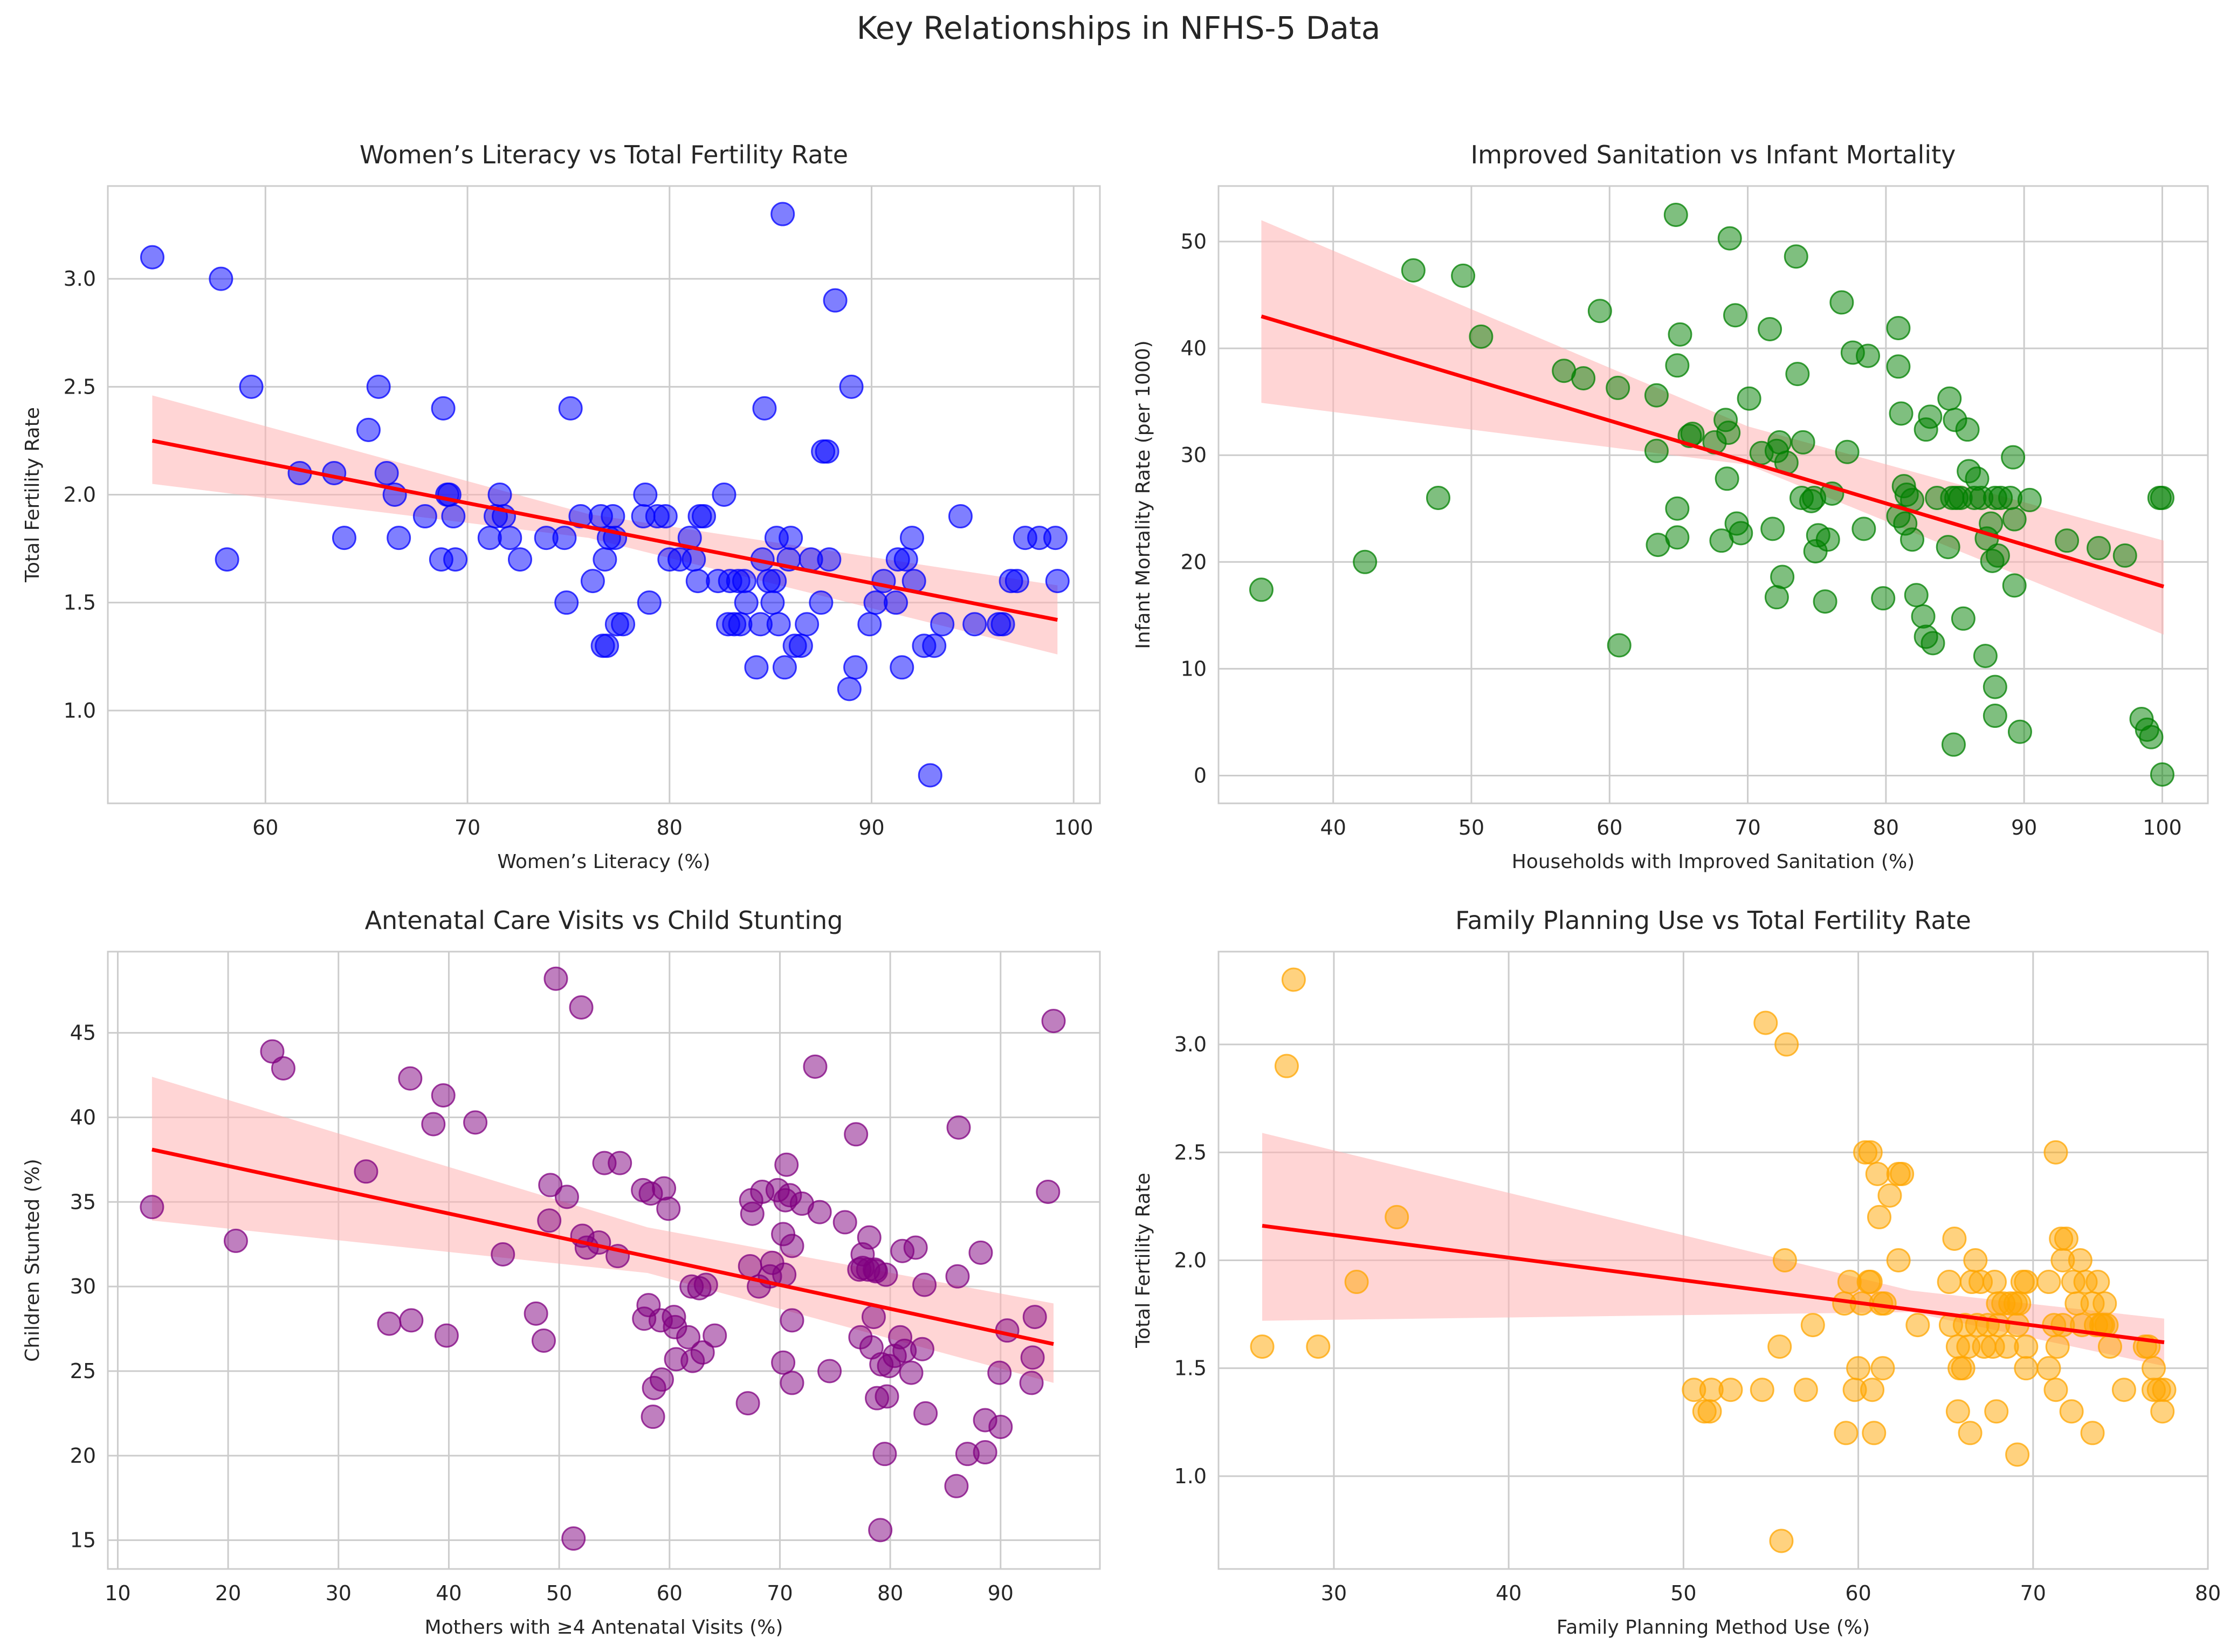 This screenshot has height=1652, width=2237. I want to click on y-tick-label: 20, so click(1194, 562).